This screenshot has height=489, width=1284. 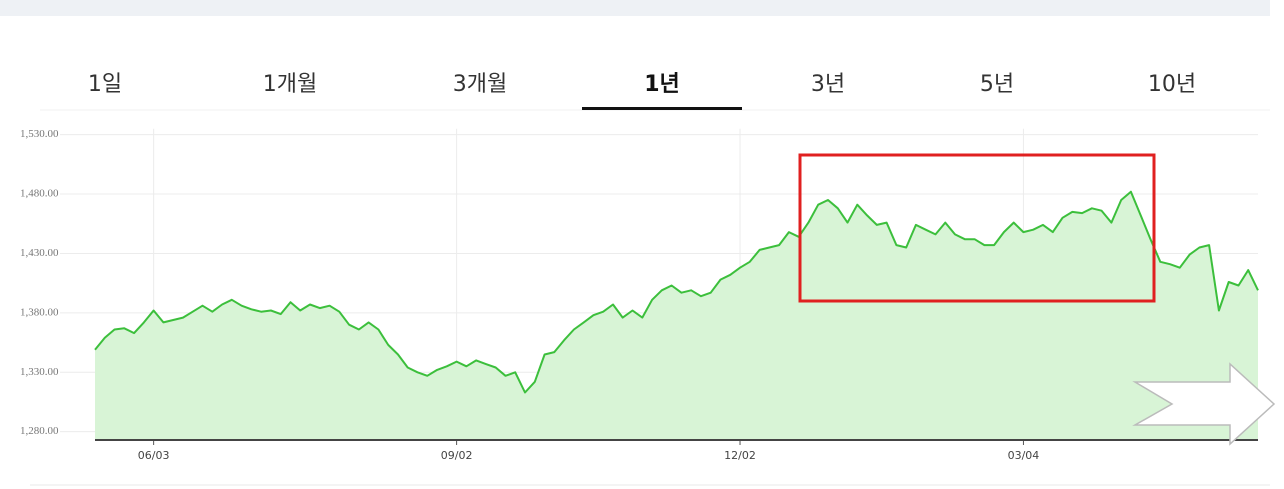 I want to click on y-tick-label: 1,380.00, so click(x=39, y=312).